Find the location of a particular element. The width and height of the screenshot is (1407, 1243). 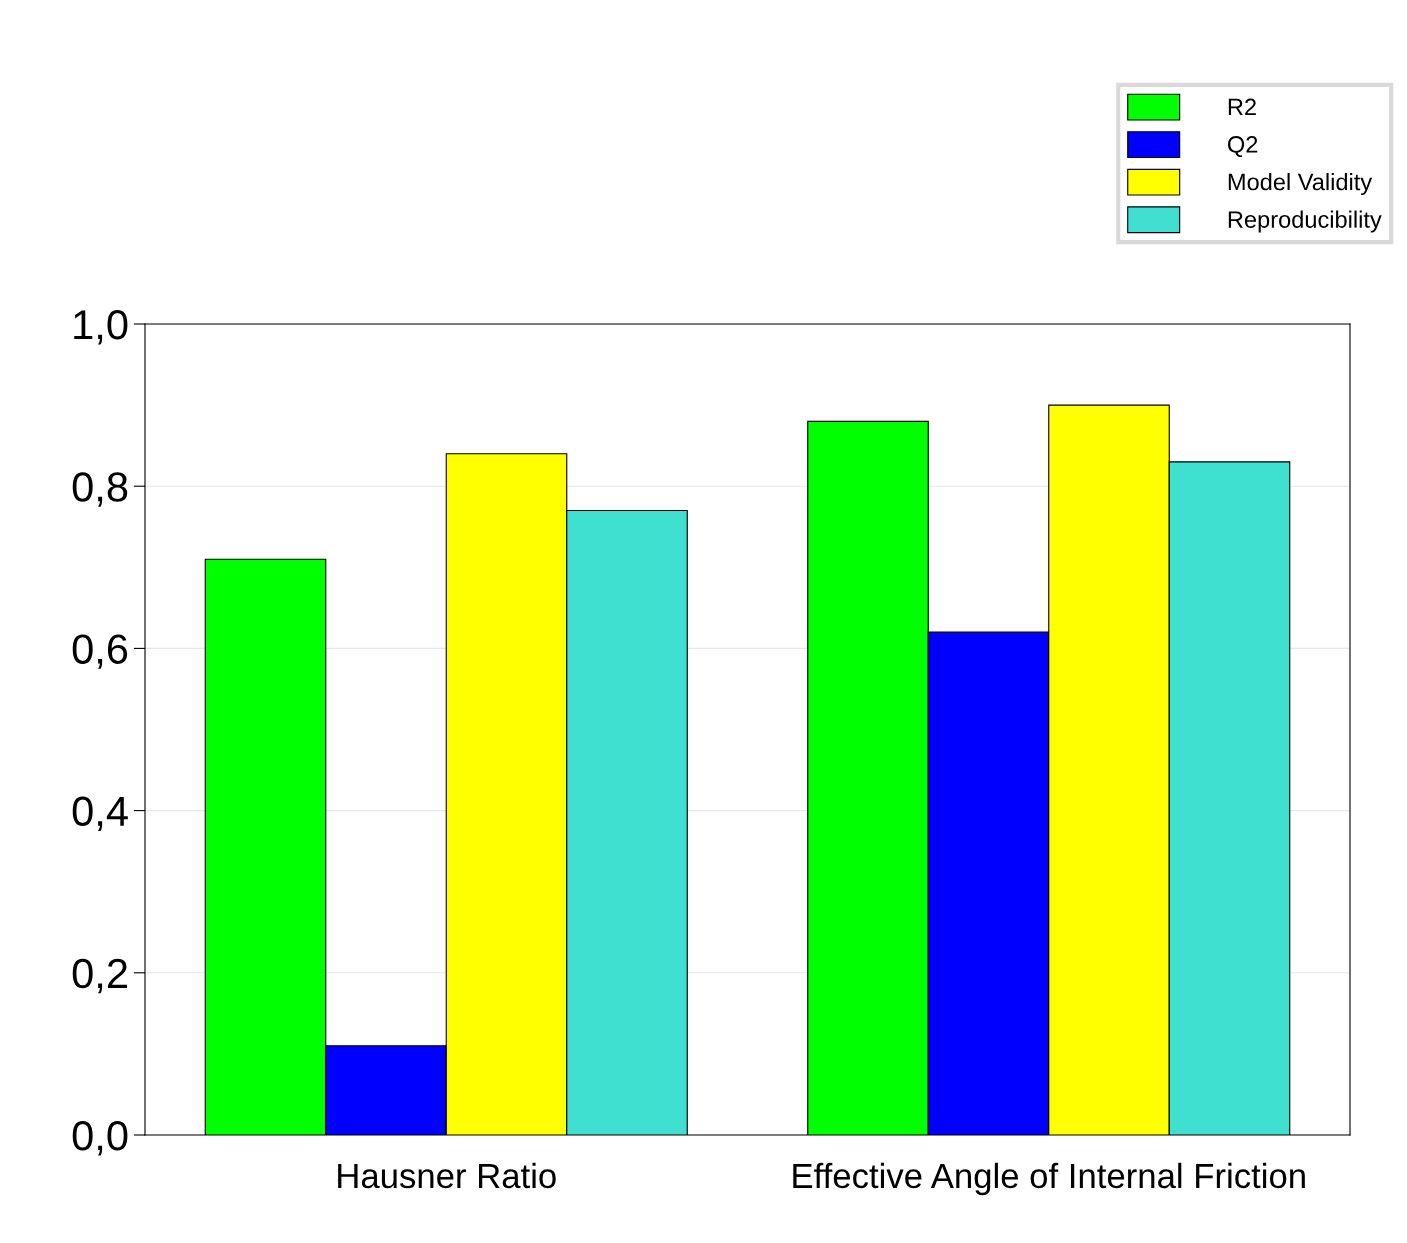

y-tick-label: 0,8 is located at coordinates (100, 489).